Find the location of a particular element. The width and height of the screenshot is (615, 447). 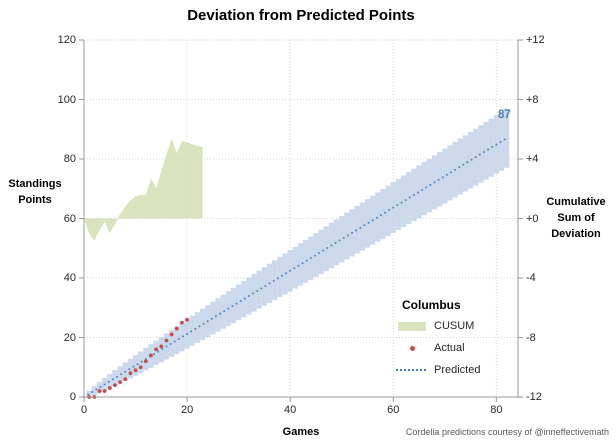

left-axis-tick-label: 60 is located at coordinates (69, 218).